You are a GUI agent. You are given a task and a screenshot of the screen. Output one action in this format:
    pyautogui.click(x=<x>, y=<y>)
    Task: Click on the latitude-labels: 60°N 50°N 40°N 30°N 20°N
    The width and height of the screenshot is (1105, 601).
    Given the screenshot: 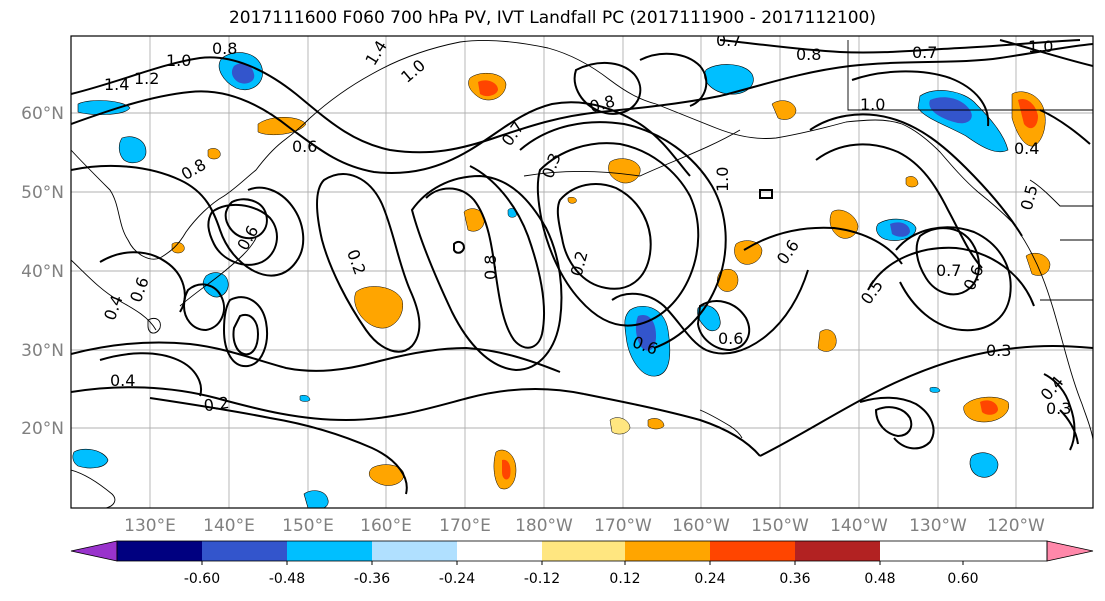 What is the action you would take?
    pyautogui.click(x=42, y=271)
    